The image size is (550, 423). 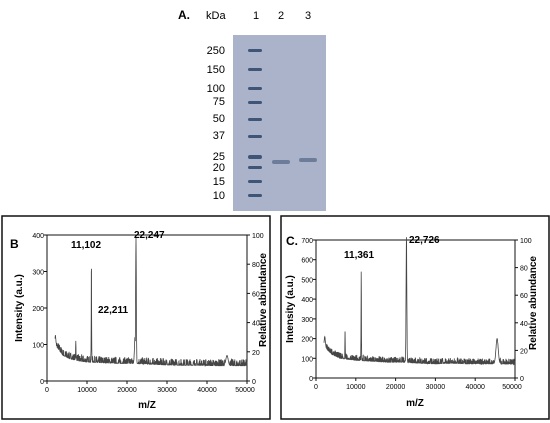 What do you see at coordinates (38, 309) in the screenshot?
I see `y-tick-b: 200` at bounding box center [38, 309].